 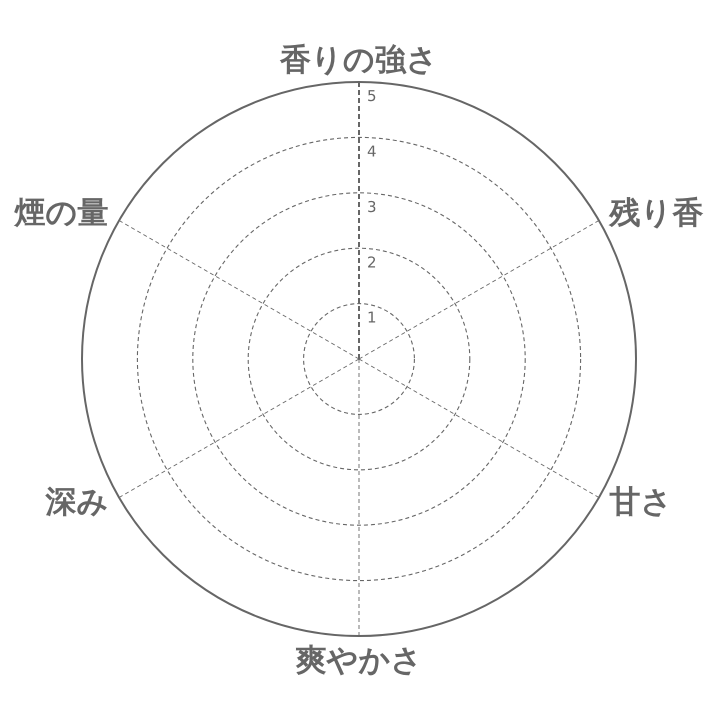 What do you see at coordinates (655, 212) in the screenshot?
I see `spoke-label: 残り香` at bounding box center [655, 212].